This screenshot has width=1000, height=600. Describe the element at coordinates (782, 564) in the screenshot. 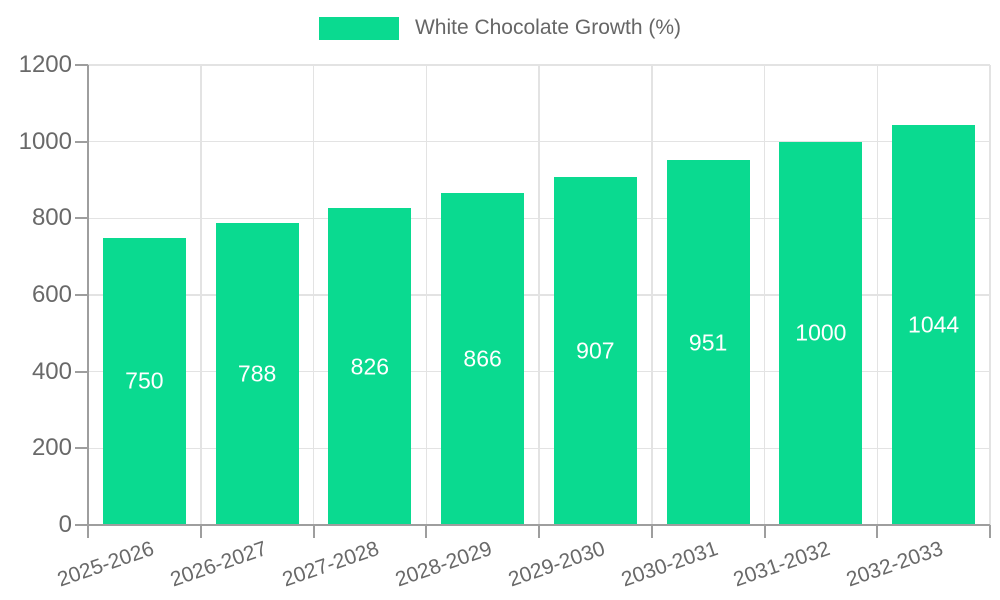

I see `x-axis-label: 2031-2032` at that location.